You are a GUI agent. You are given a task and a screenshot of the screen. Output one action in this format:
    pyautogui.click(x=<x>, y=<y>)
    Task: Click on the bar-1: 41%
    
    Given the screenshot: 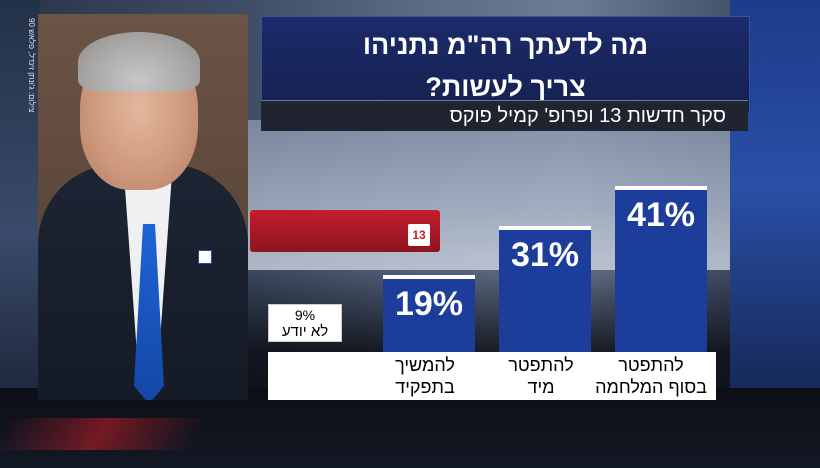 What is the action you would take?
    pyautogui.click(x=661, y=268)
    